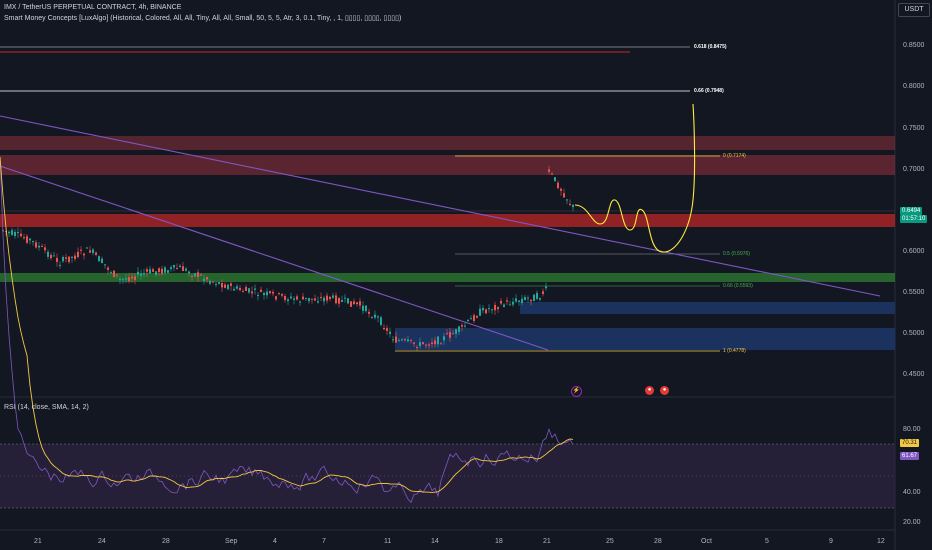 Image resolution: width=932 pixels, height=550 pixels. I want to click on lightning-event-icon: ⚡, so click(576, 391).